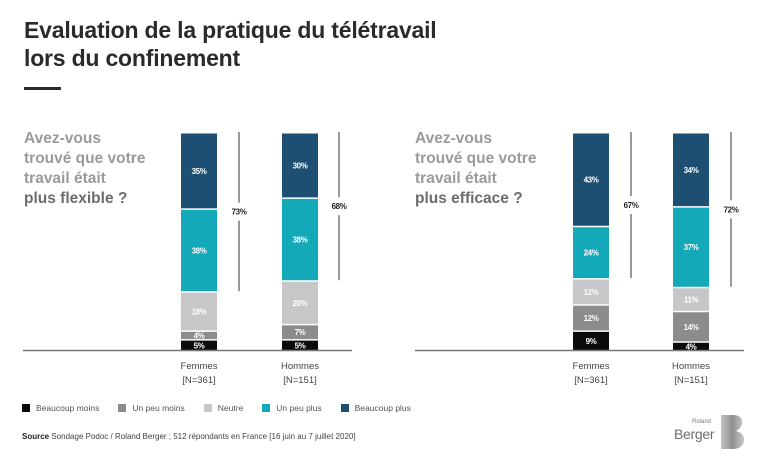  Describe the element at coordinates (299, 408) in the screenshot. I see `legend-label: Un peu plus` at that location.